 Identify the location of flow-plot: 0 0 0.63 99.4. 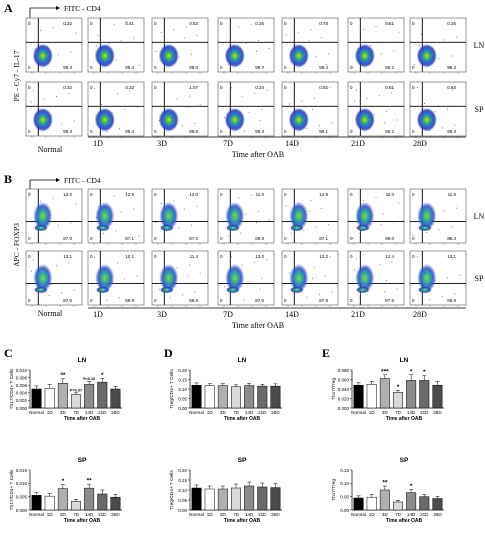
(438, 109).